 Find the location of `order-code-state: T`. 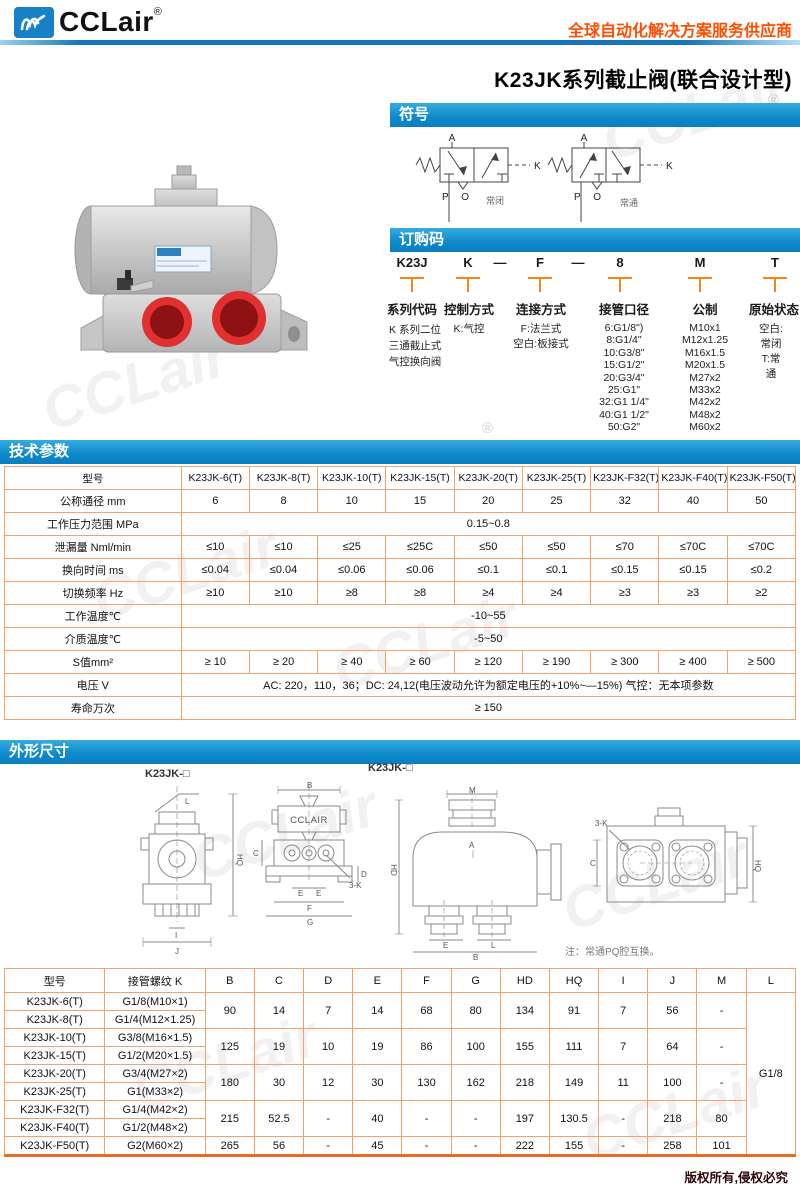

order-code-state: T is located at coordinates (775, 262).